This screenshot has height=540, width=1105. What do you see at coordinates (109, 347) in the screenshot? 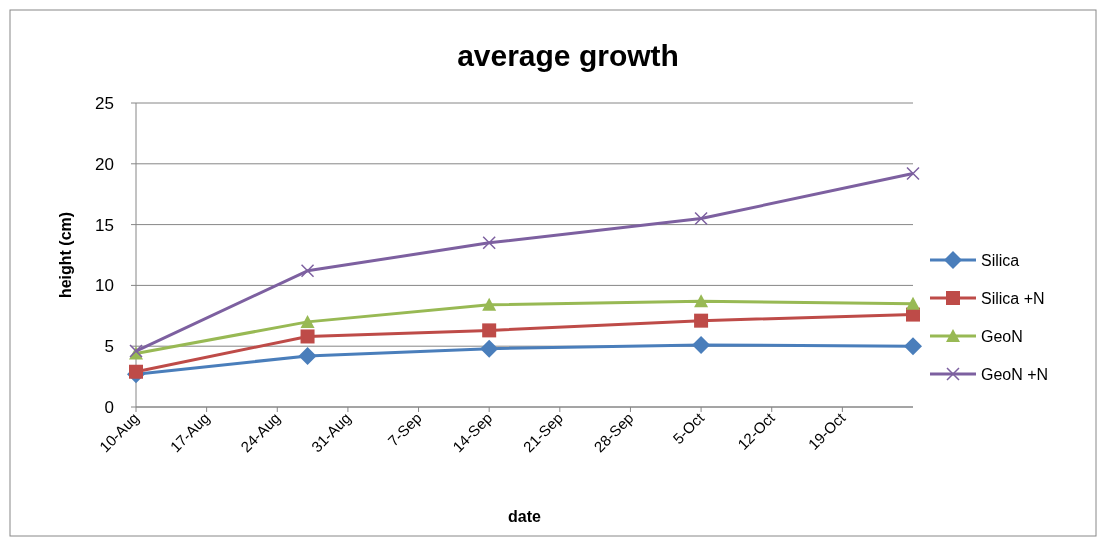
I see `y-tick-label: 5` at bounding box center [109, 347].